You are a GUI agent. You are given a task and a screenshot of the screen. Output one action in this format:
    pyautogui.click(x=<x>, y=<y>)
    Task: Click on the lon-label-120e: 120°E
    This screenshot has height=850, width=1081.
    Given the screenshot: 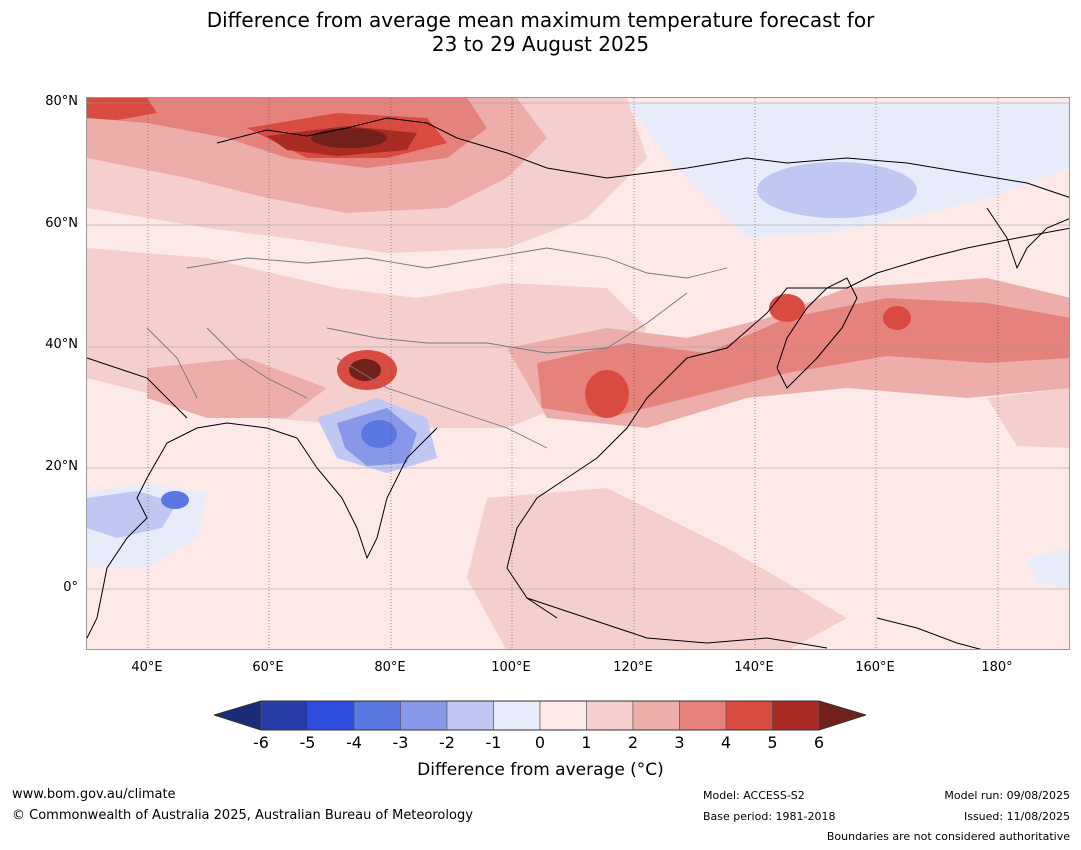 What is the action you would take?
    pyautogui.click(x=633, y=667)
    